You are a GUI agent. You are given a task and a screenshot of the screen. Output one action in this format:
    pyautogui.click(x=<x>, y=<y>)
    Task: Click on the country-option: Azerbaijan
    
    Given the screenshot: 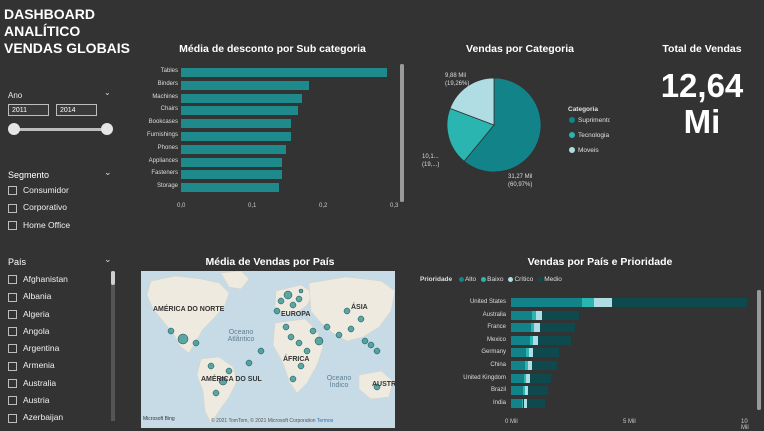 What is the action you would take?
    pyautogui.click(x=38, y=417)
    